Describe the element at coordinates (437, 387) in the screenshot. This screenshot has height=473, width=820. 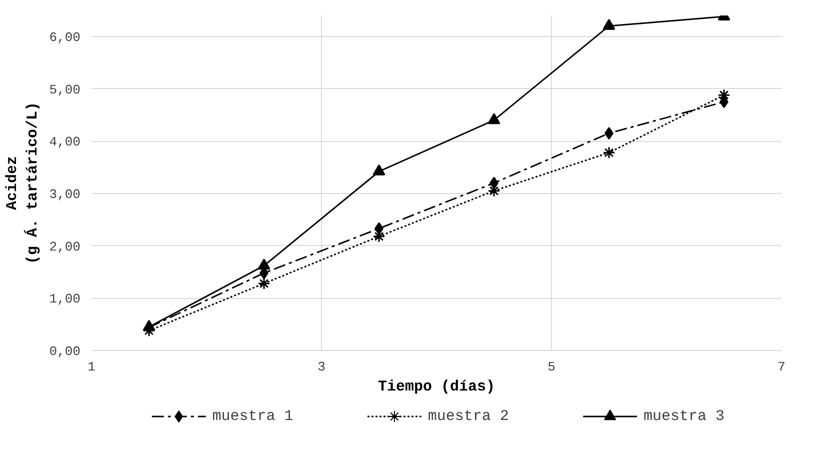
I see `x-axis-title: Tiempo (días)` at that location.